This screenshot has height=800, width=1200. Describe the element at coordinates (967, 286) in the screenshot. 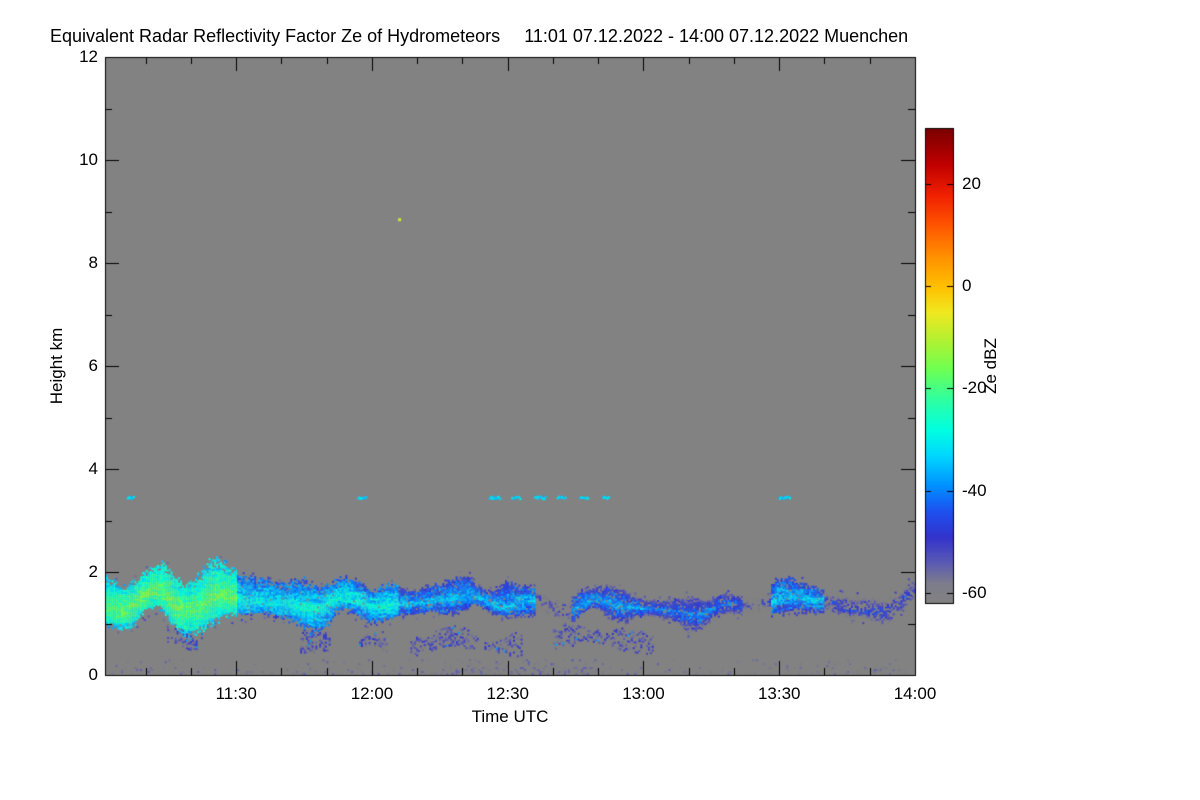

I see `colorbar-tick-label: 0` at that location.